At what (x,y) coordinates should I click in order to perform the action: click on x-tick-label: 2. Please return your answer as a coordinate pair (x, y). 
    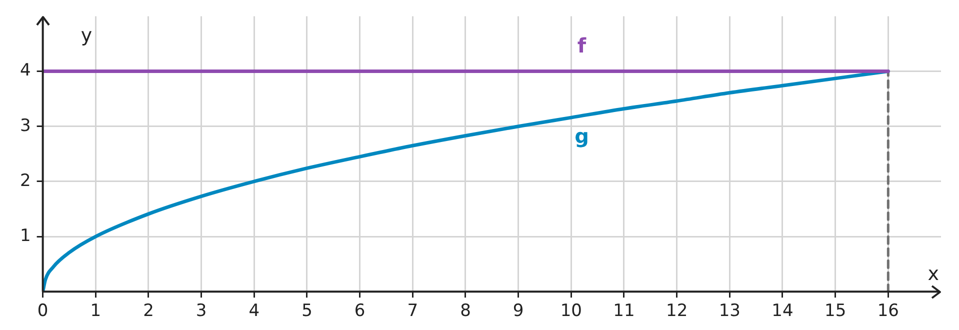
    Looking at the image, I should click on (148, 311).